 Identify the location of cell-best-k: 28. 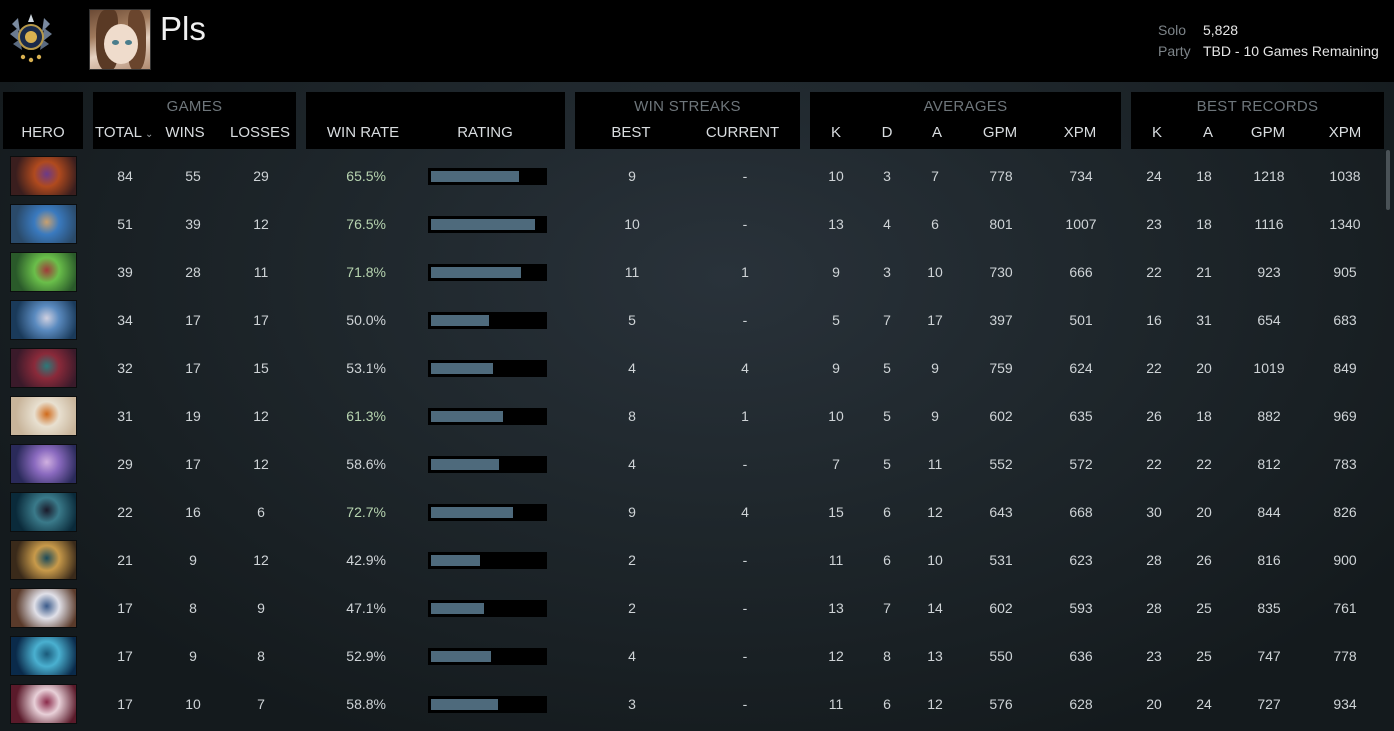
(1154, 560).